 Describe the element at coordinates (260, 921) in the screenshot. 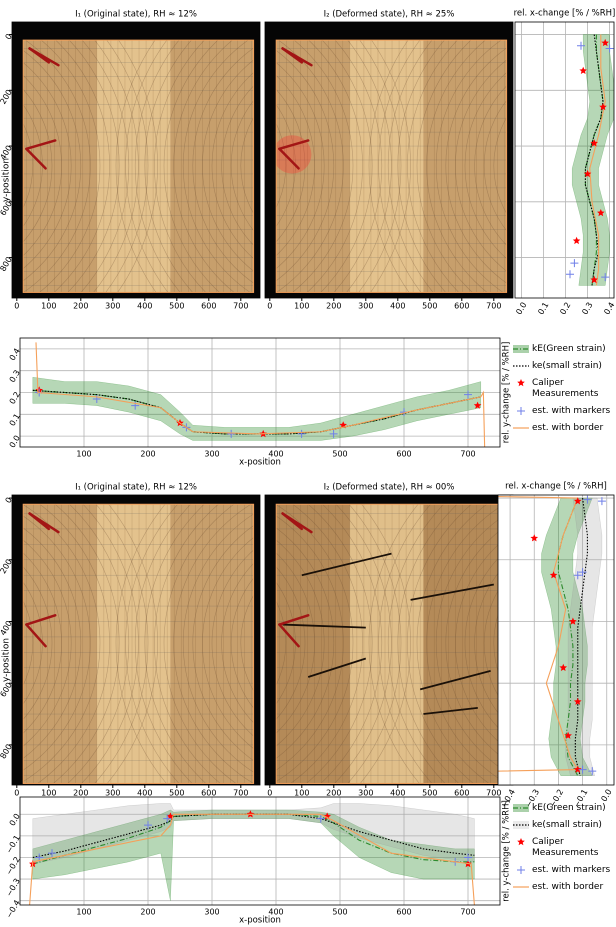

I see `x-axis-label: x-position` at that location.